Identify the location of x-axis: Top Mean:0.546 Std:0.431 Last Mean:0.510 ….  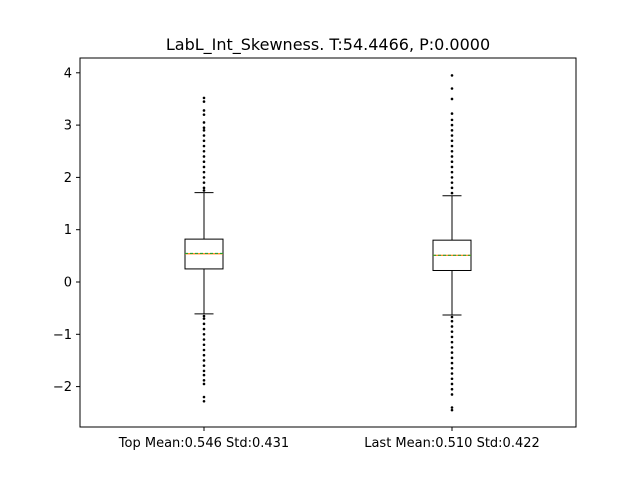
(329, 439).